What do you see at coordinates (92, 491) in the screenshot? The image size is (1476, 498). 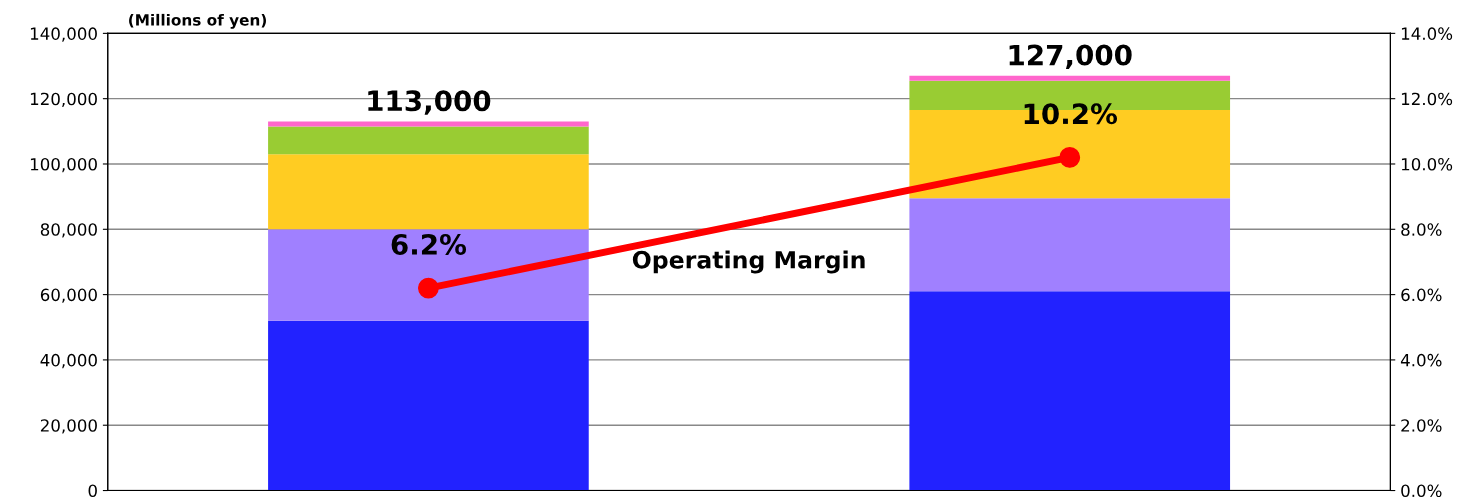 I see `y-tick-label: 0` at bounding box center [92, 491].